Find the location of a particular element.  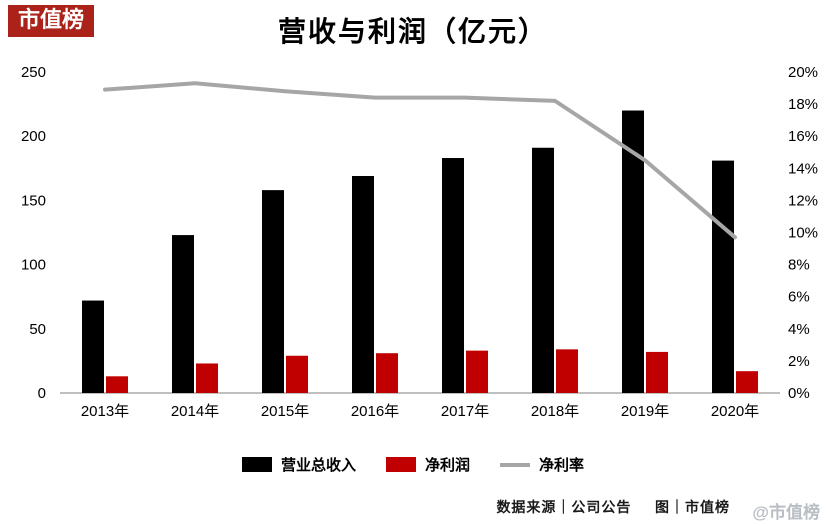

svg-text: 150 is located at coordinates (33, 200).